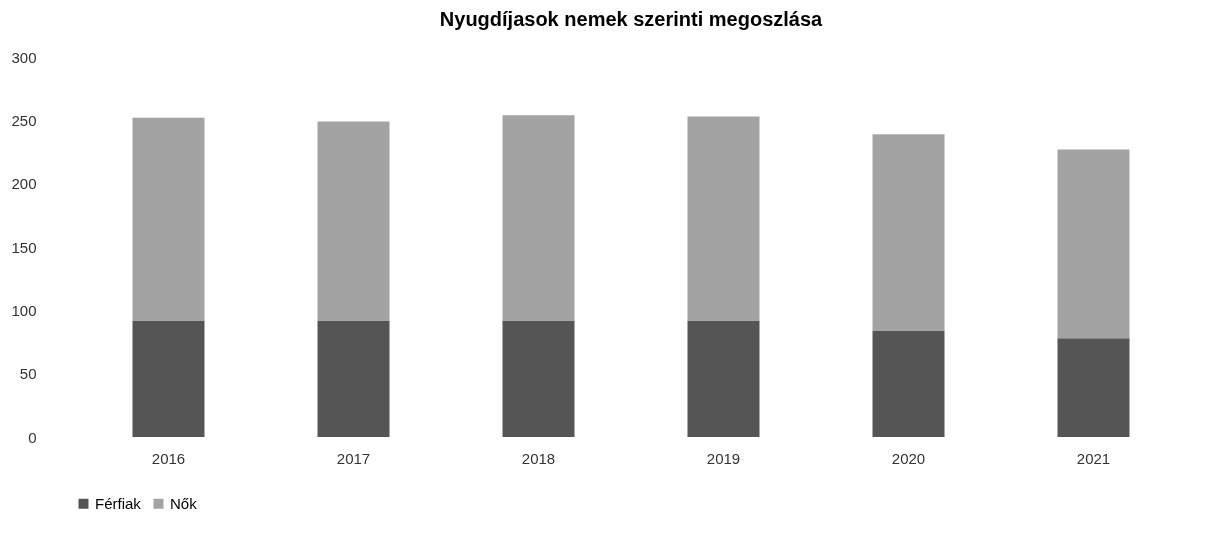 The width and height of the screenshot is (1208, 555). Describe the element at coordinates (118, 503) in the screenshot. I see `legend-label: Férfiak` at that location.